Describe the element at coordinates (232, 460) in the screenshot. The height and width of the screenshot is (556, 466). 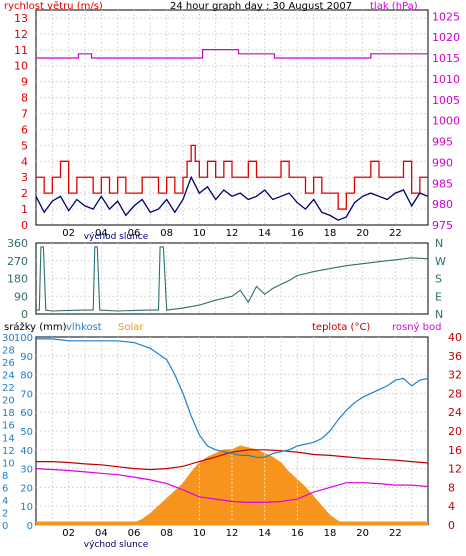
I see `temperature-line` at that location.